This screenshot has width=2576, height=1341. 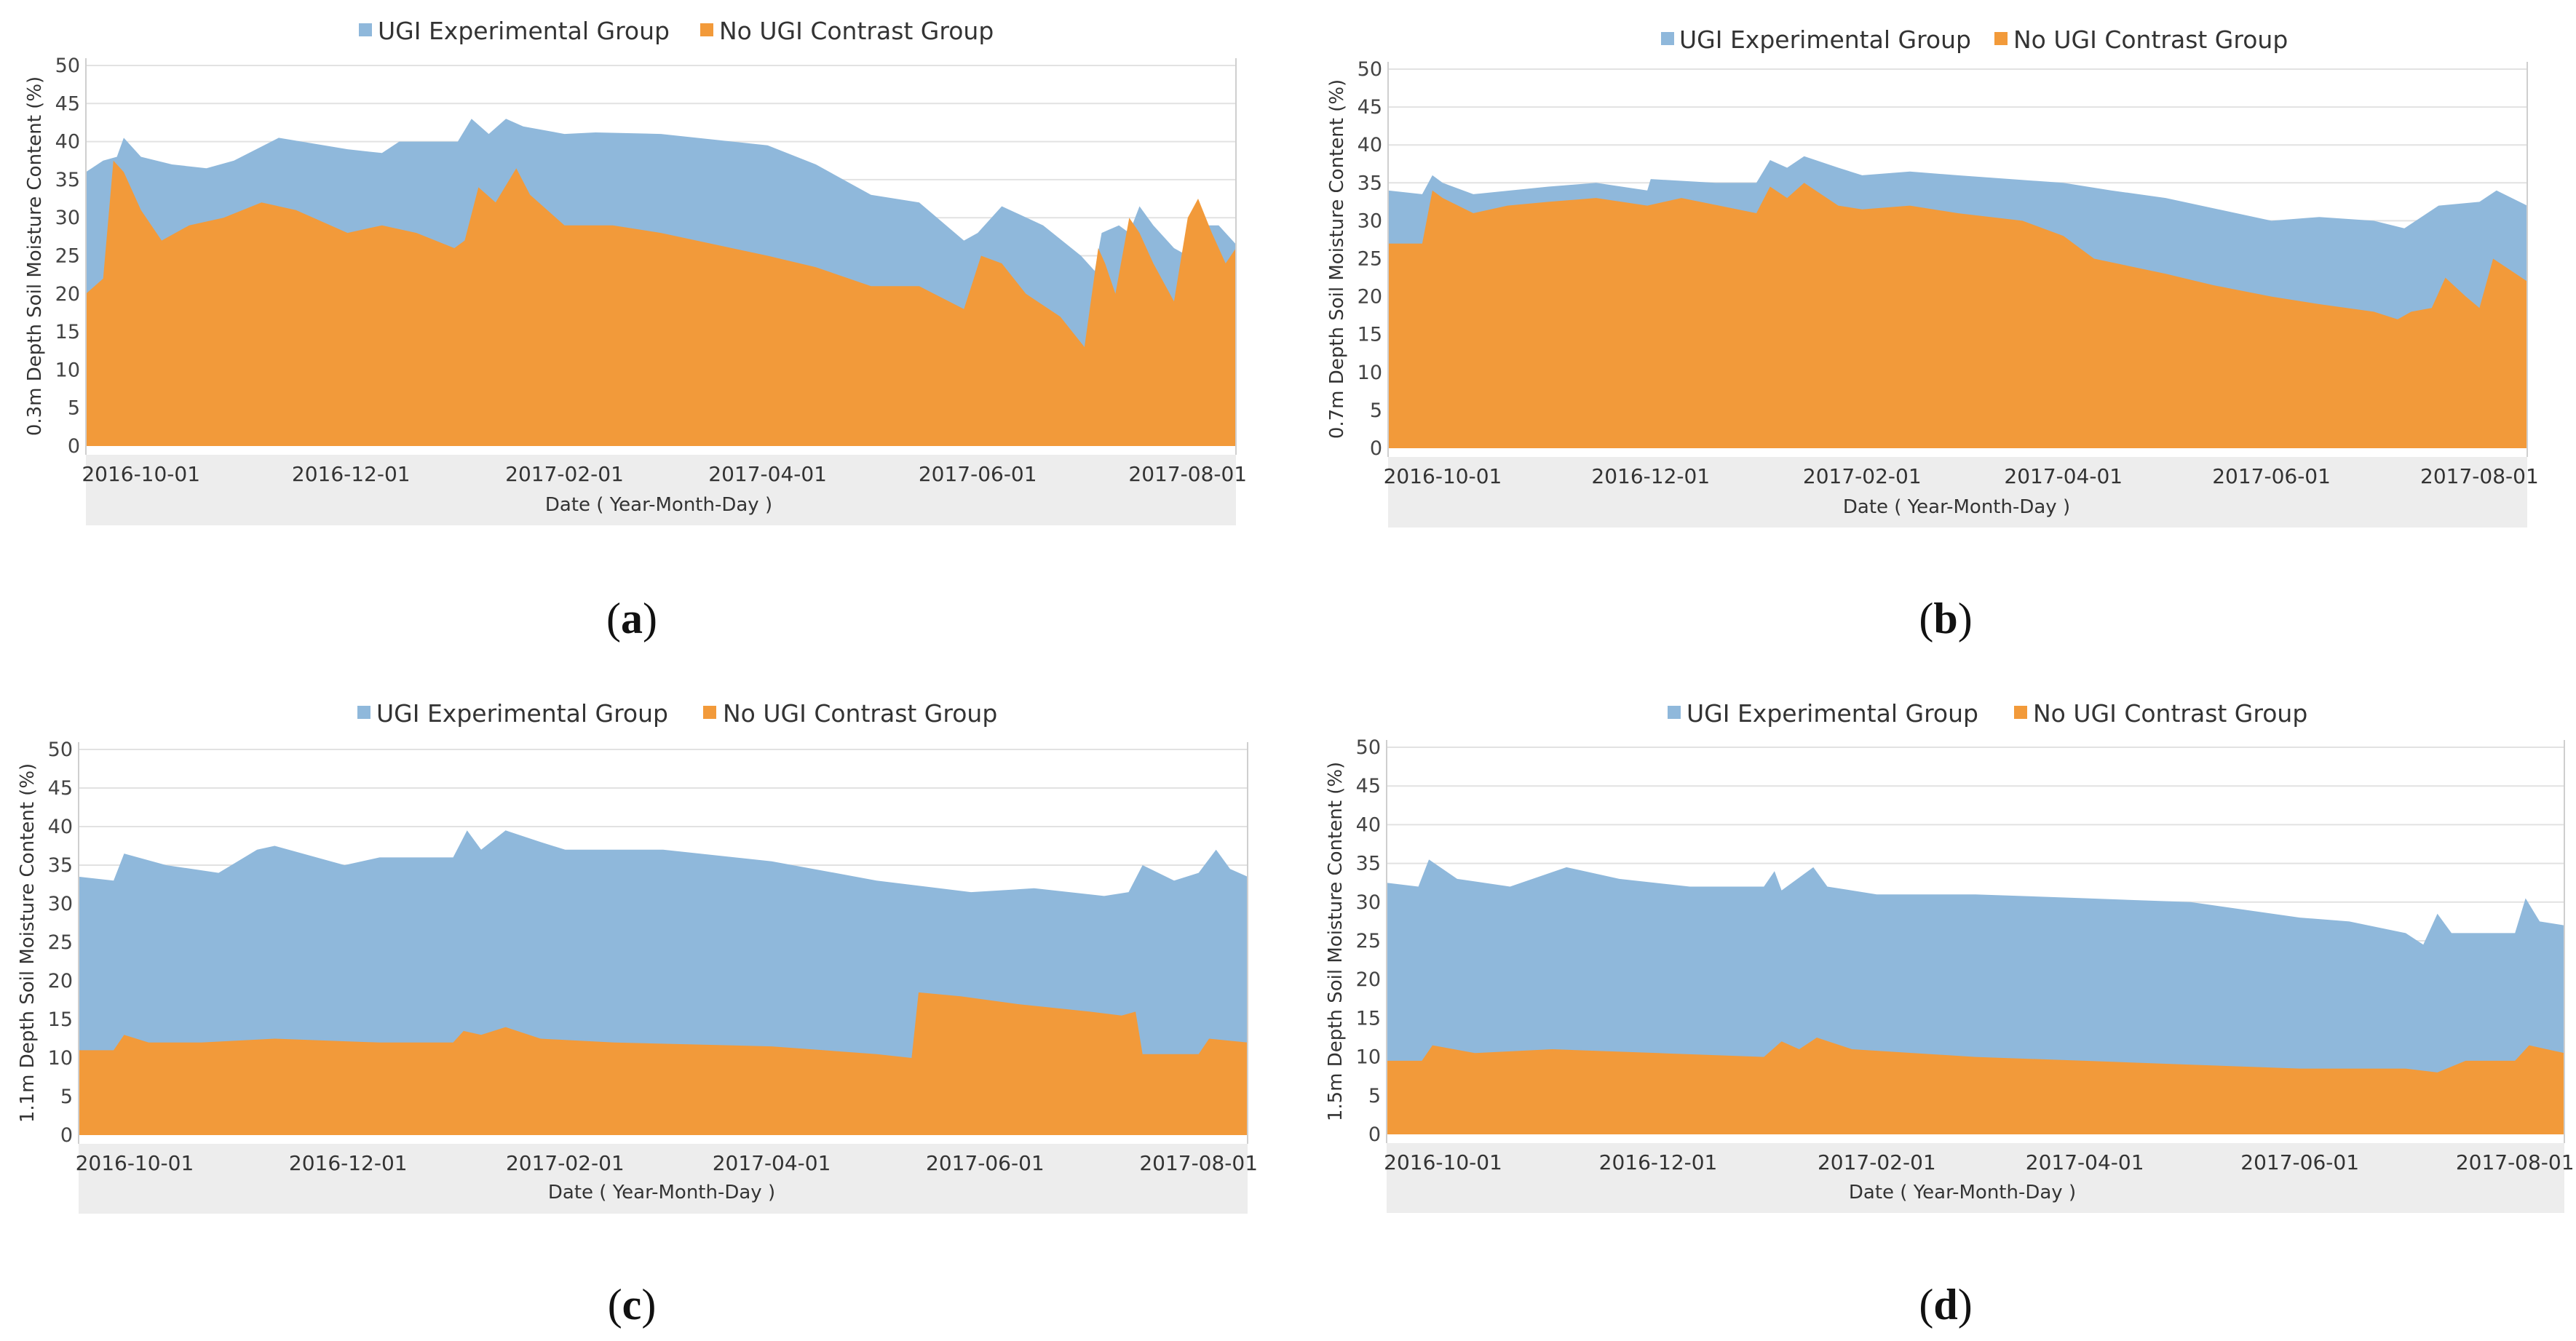 What do you see at coordinates (1945, 618) in the screenshot?
I see `caption-letter: b` at bounding box center [1945, 618].